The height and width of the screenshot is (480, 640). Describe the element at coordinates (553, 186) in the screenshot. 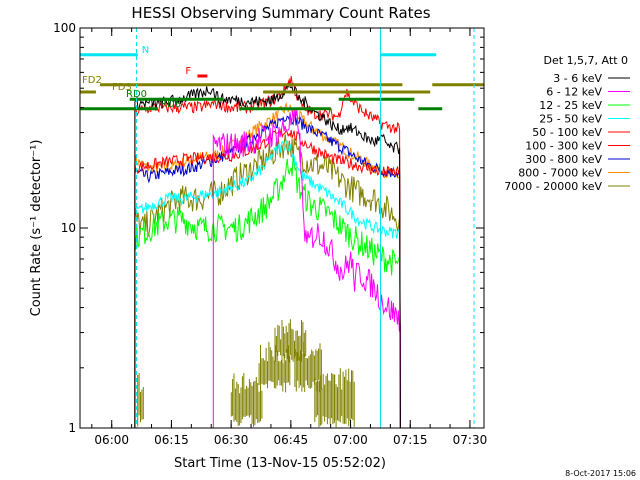

I see `legend-label: 7000 - 20000 keV` at that location.